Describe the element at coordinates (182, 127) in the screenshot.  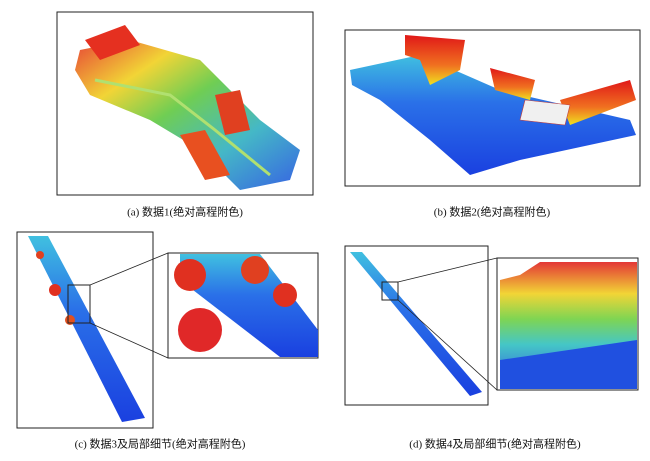
I see `road` at that location.